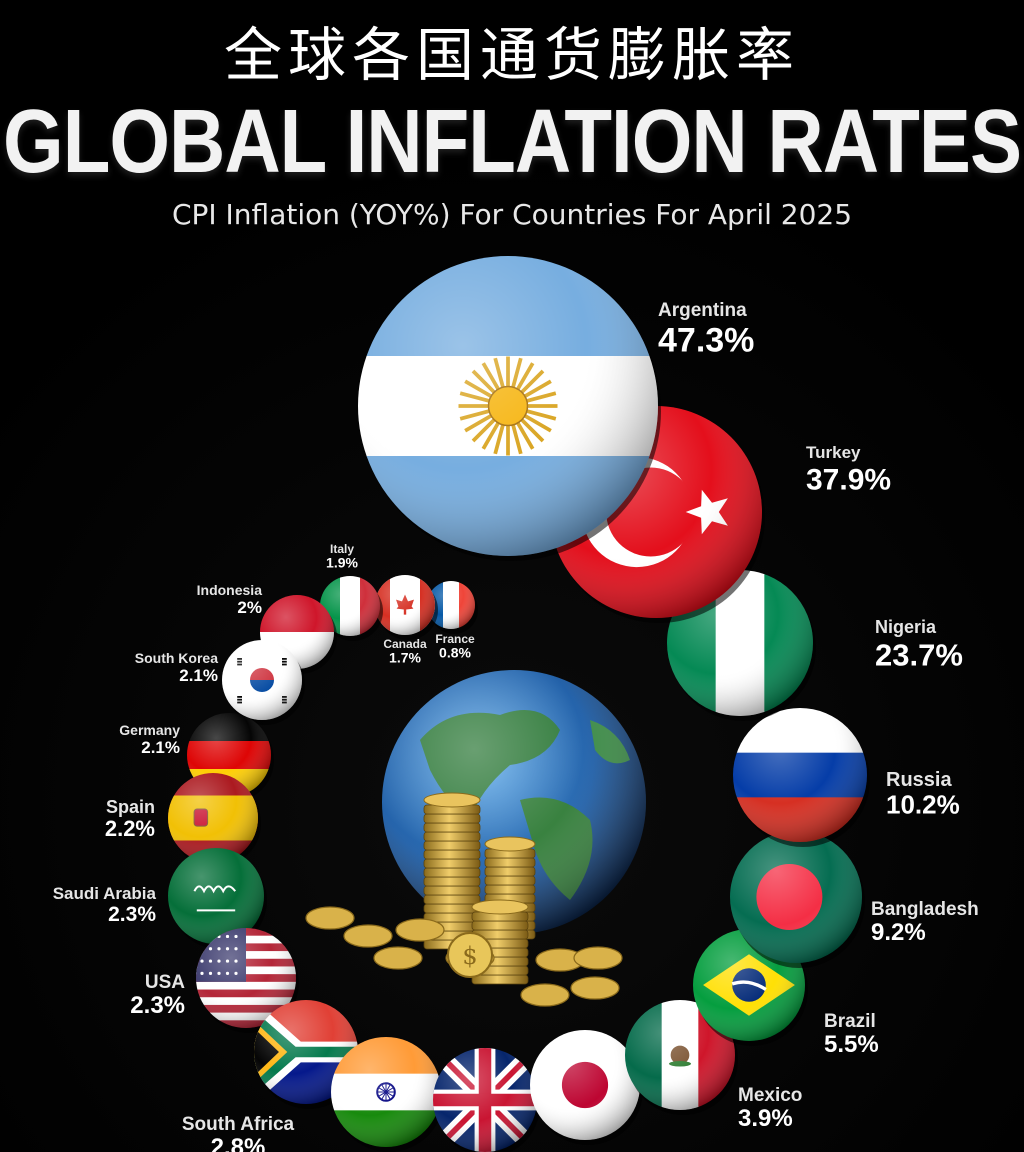 This screenshot has width=1024, height=1152. I want to click on bubble-usa, so click(247, 980).